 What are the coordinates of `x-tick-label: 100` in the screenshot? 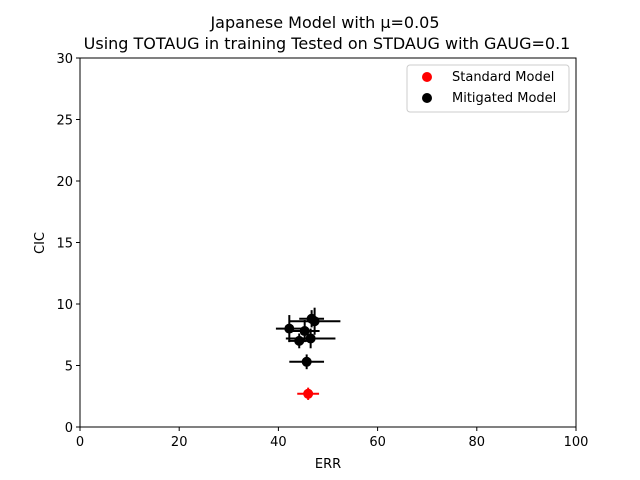 It's located at (576, 442).